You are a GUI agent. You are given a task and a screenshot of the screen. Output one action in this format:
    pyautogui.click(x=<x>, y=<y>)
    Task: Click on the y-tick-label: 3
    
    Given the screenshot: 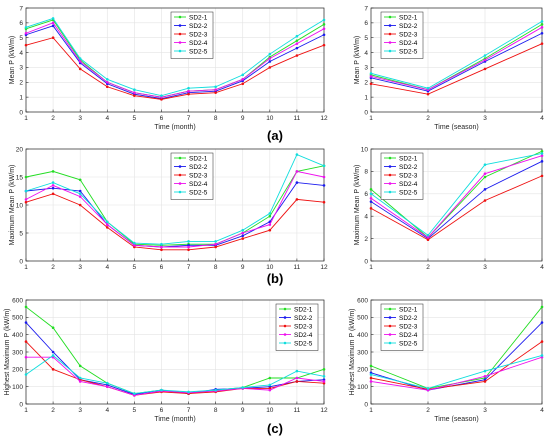 What is the action you would take?
    pyautogui.click(x=21, y=68)
    